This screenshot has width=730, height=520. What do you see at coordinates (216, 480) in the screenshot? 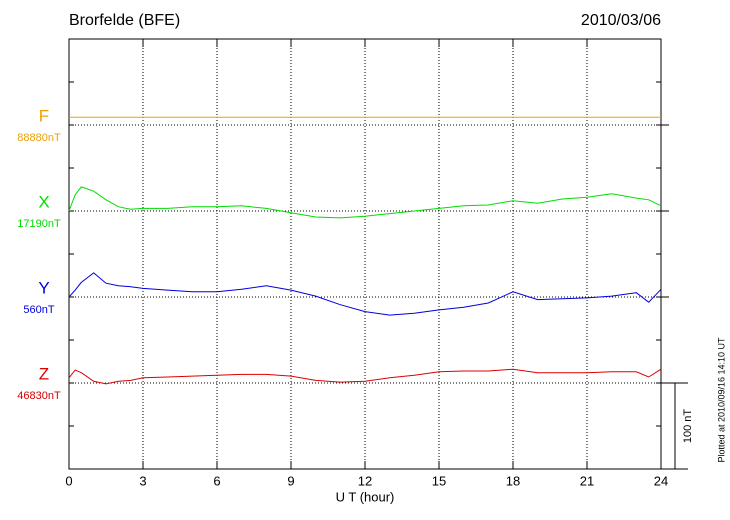
I see `x-tick-label: 6` at bounding box center [216, 480].